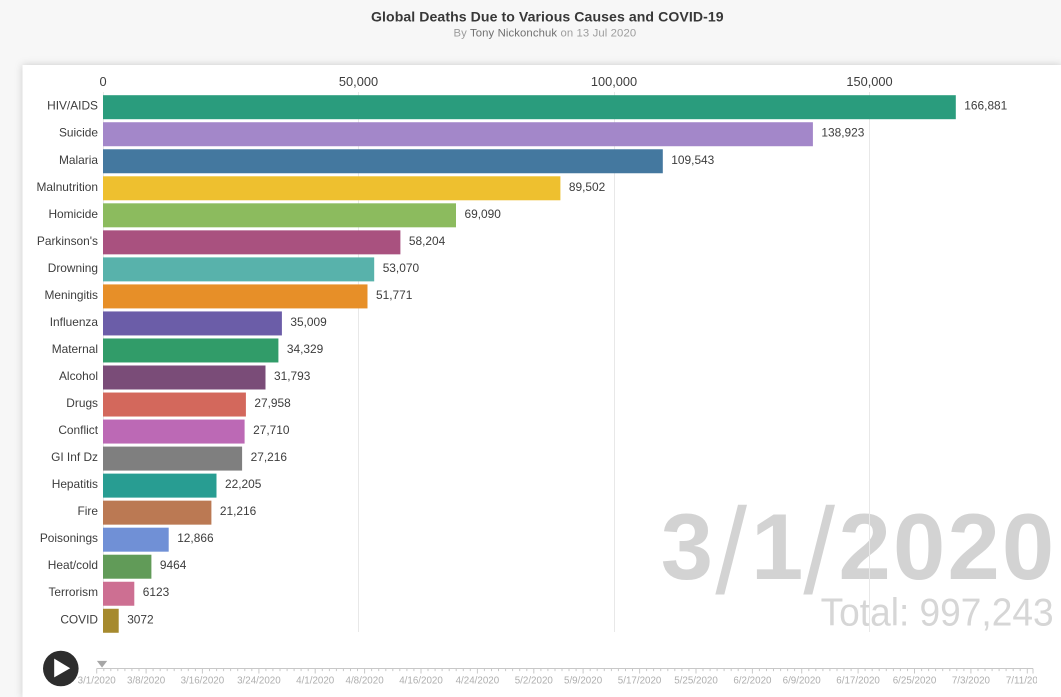 This screenshot has height=697, width=1061. I want to click on svg-text: 3/1/2020, so click(97, 681).